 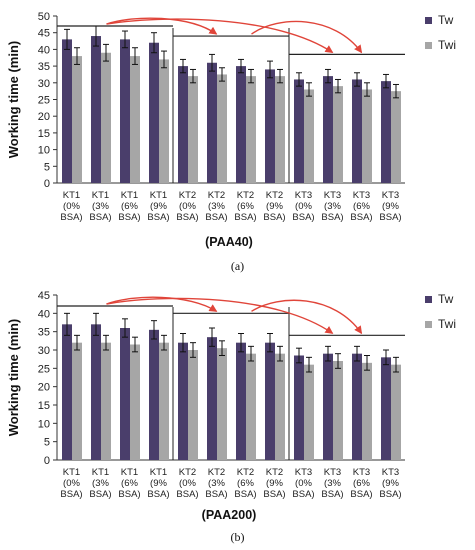 What do you see at coordinates (428, 324) in the screenshot?
I see `legend-swatch-twi` at bounding box center [428, 324].